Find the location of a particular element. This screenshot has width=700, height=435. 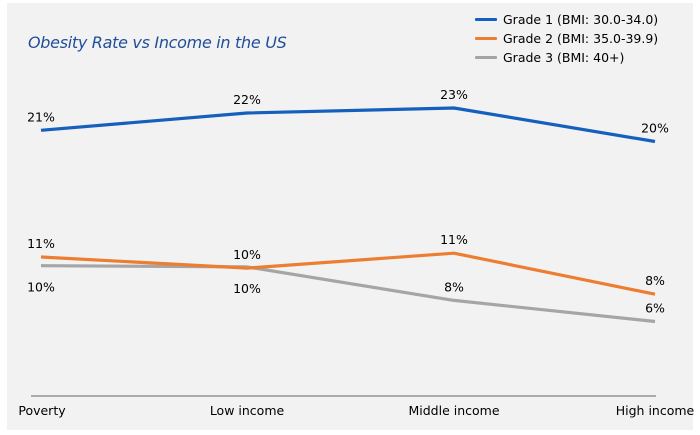

data-label: 21% is located at coordinates (41, 116).